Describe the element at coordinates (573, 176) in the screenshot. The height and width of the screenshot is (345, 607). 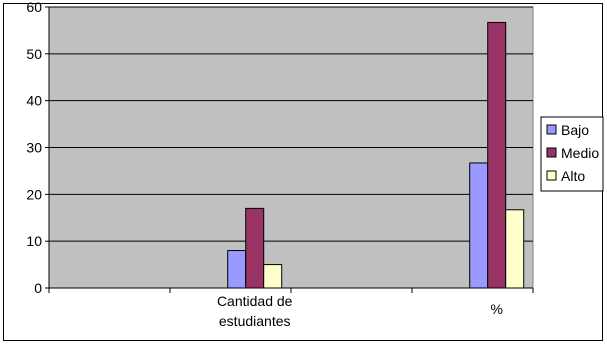
I see `legend-label-alto: Alto` at that location.